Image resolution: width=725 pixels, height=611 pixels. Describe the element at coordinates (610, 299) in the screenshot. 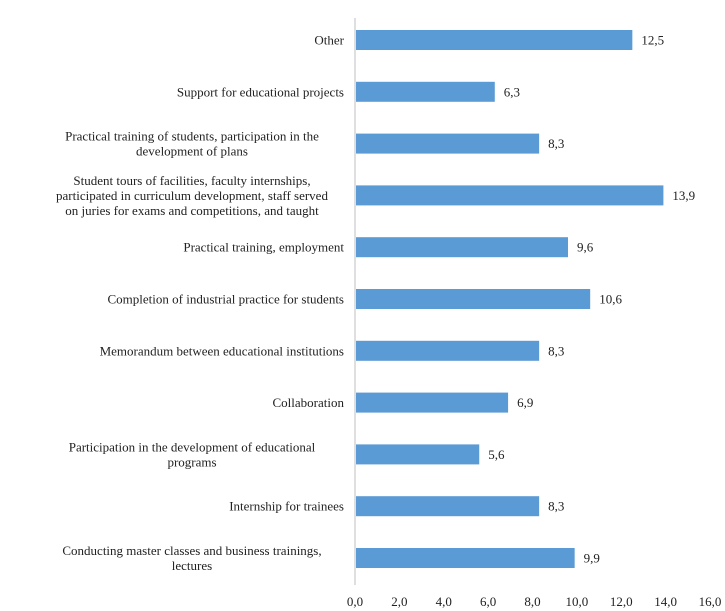

I see `value-label: 10,6` at that location.